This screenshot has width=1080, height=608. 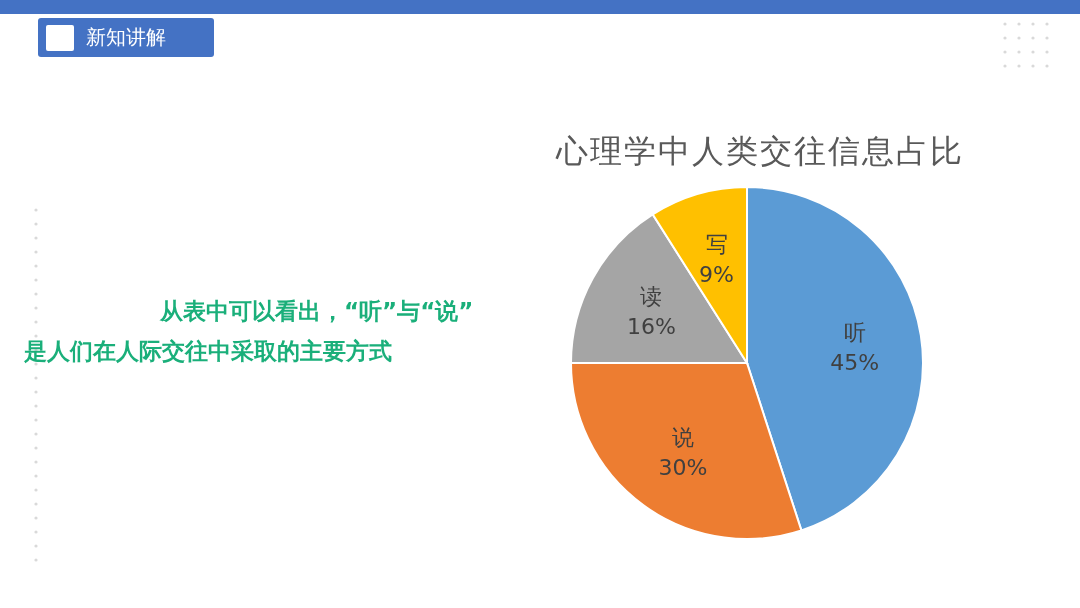 I want to click on slice-label: 读, so click(x=651, y=297).